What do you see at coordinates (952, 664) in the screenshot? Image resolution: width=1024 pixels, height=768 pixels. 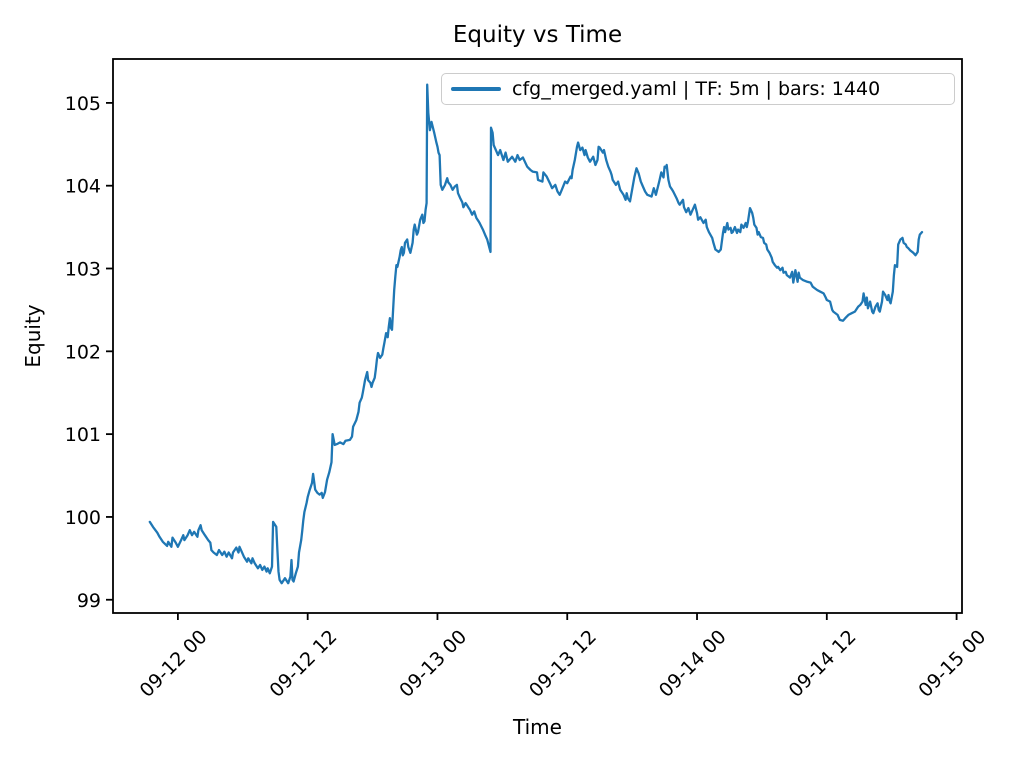 I see `x-tick-label: 09-15 00` at bounding box center [952, 664].